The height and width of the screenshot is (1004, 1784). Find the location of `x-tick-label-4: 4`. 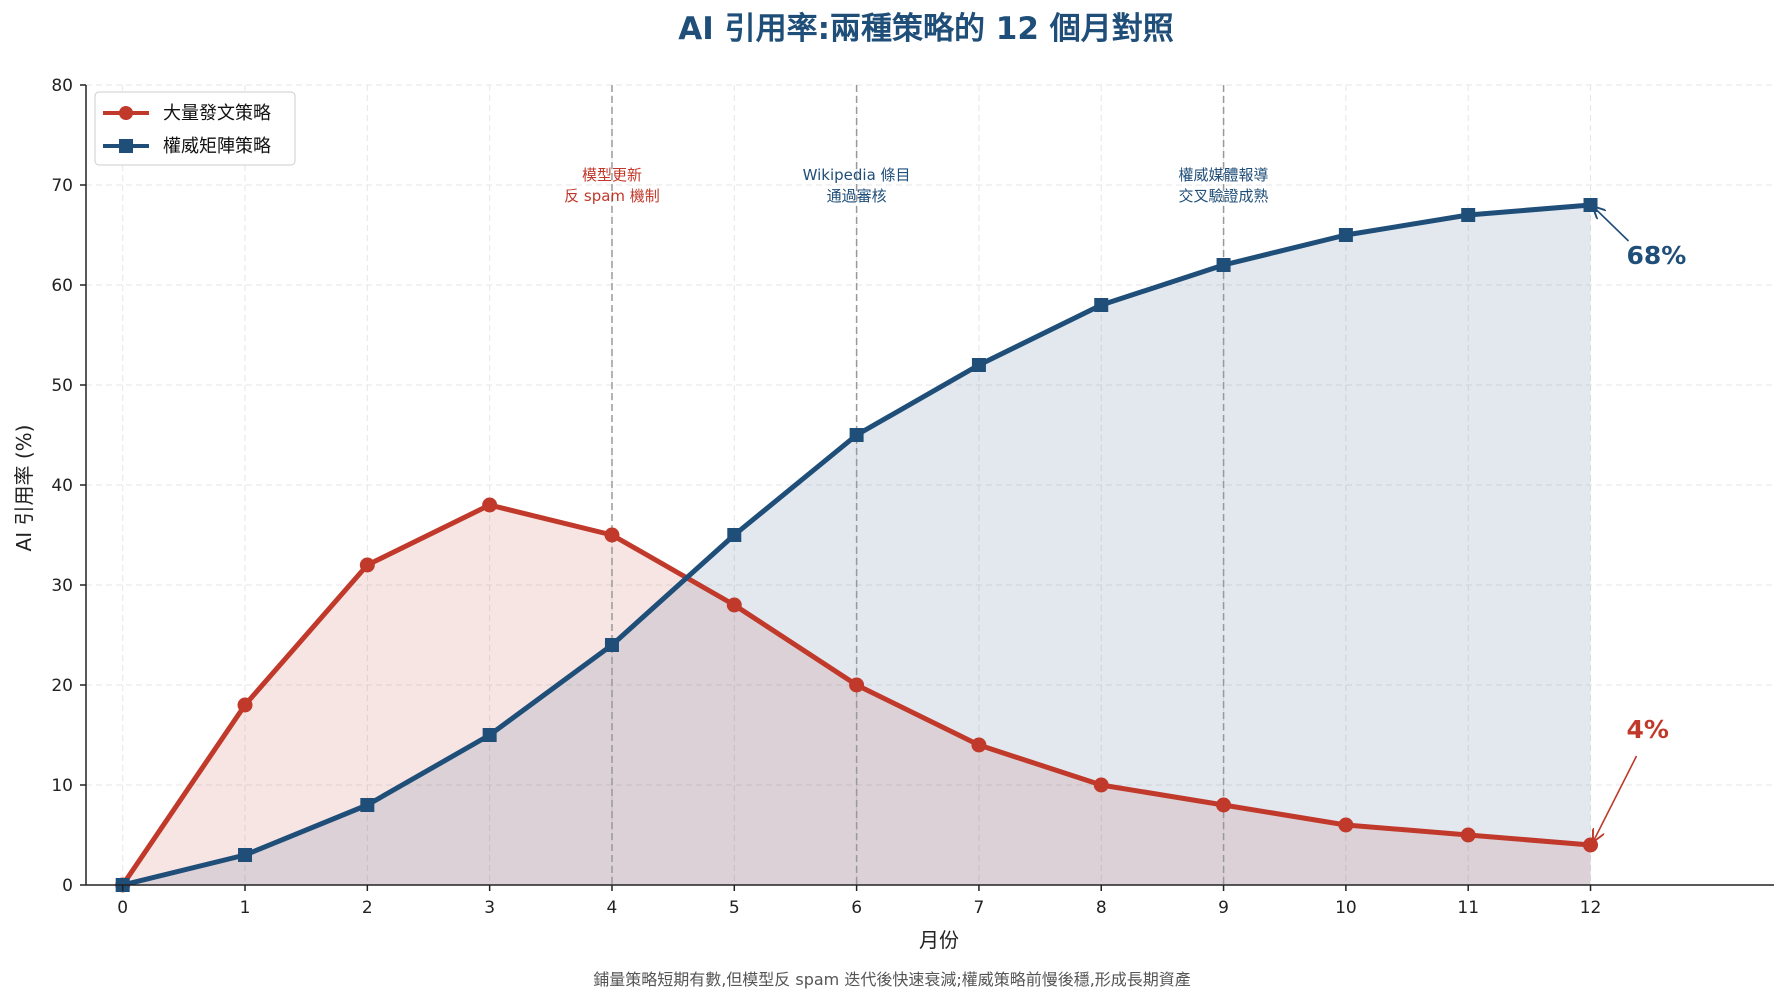

x-tick-label-4: 4 is located at coordinates (612, 908).